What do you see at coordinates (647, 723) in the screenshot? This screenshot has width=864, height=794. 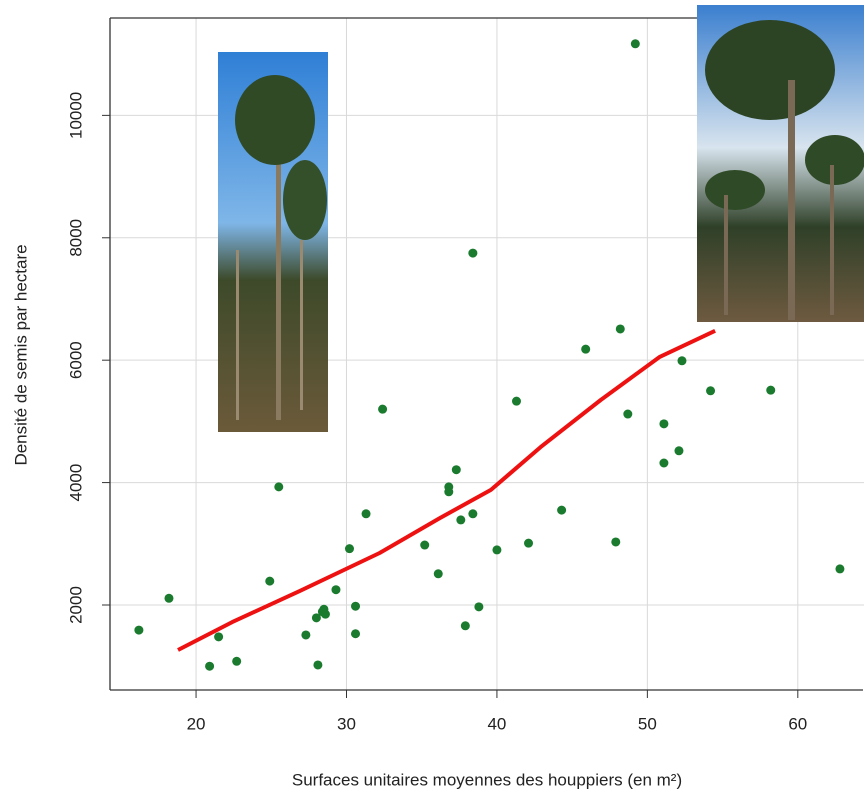 I see `x-tick-label: 50` at bounding box center [647, 723].